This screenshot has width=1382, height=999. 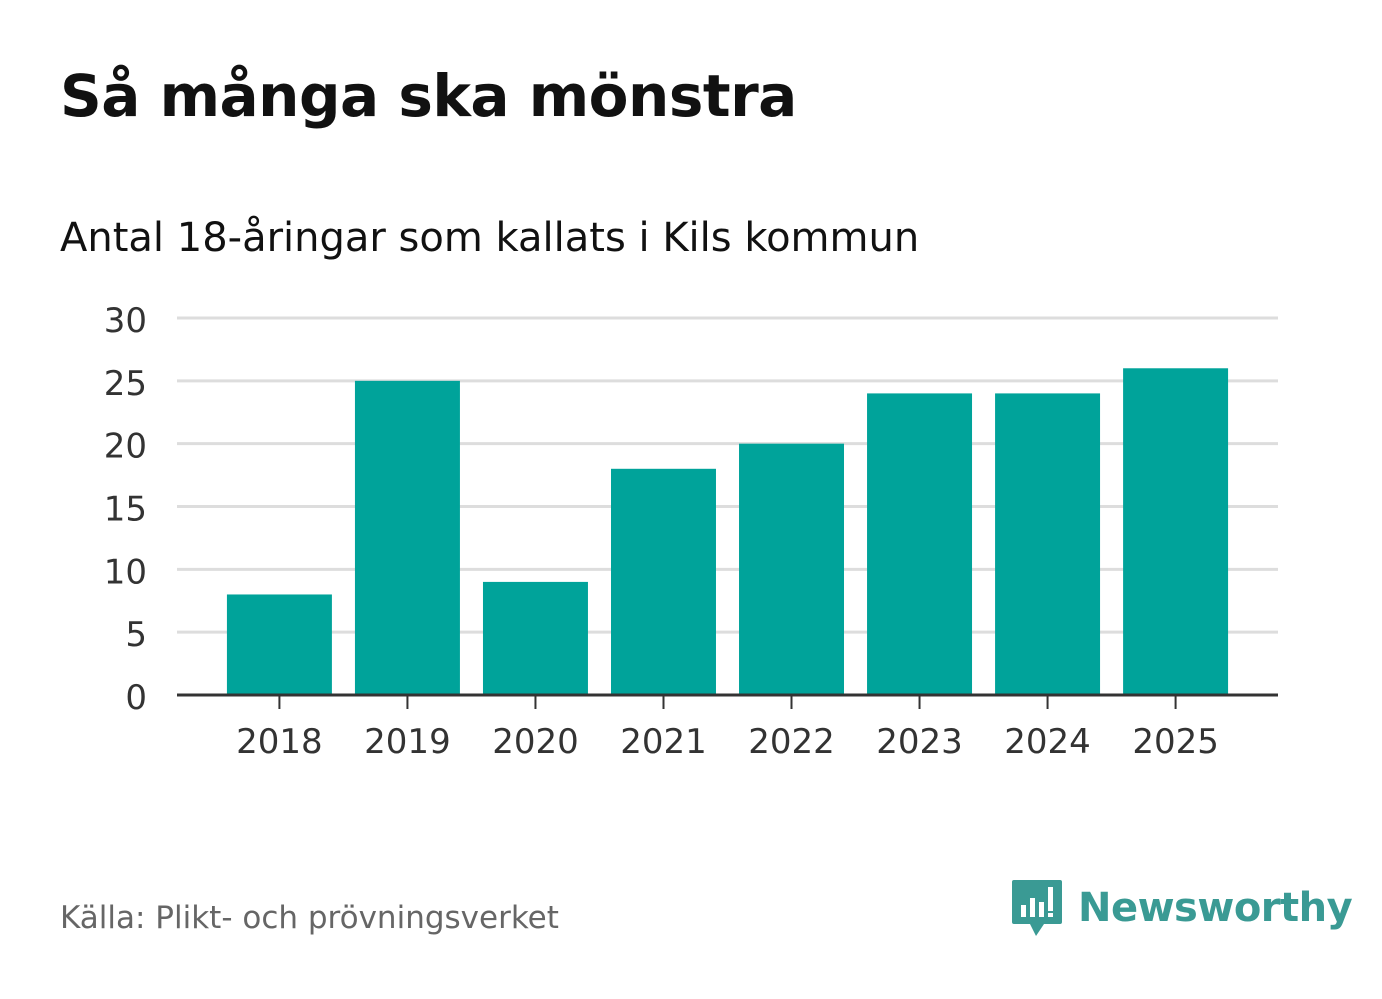 I want to click on y-axis-ticks: 0 5 10 15 20 25 30, so click(x=125, y=509).